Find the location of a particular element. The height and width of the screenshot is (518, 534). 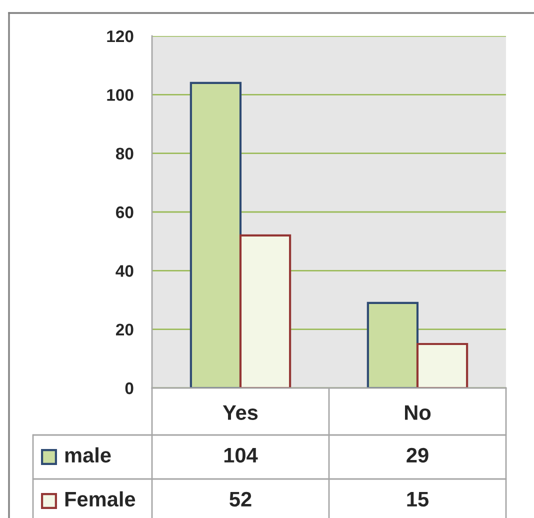

data-label: 104 is located at coordinates (241, 455).